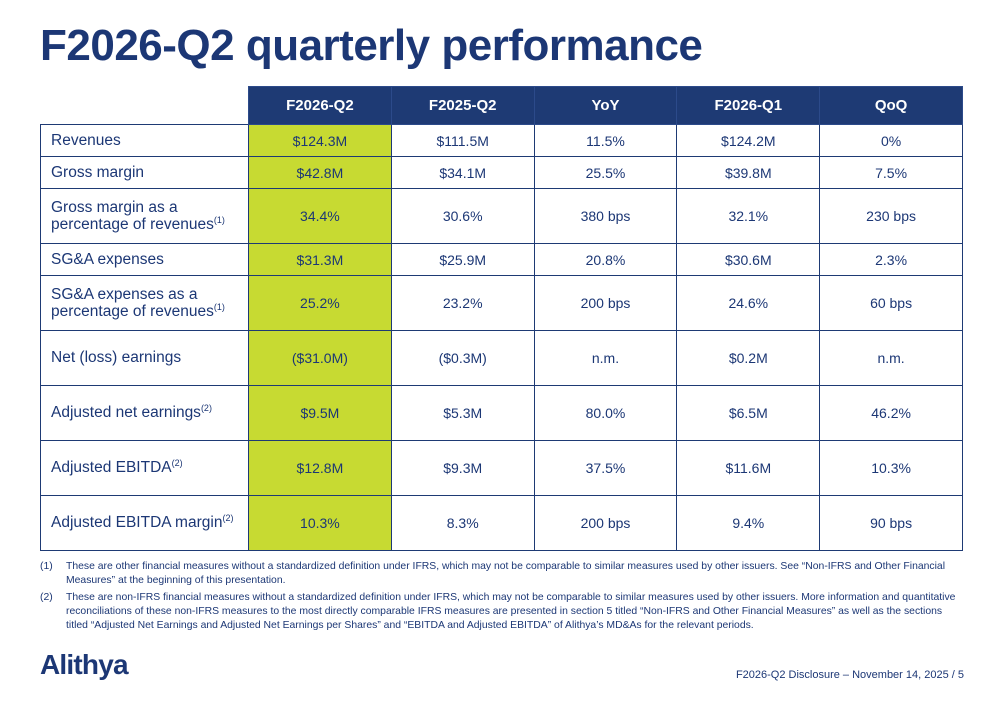 Image resolution: width=1000 pixels, height=707 pixels. Describe the element at coordinates (462, 106) in the screenshot. I see `column-header-f2025-q2: F2025-Q2` at that location.